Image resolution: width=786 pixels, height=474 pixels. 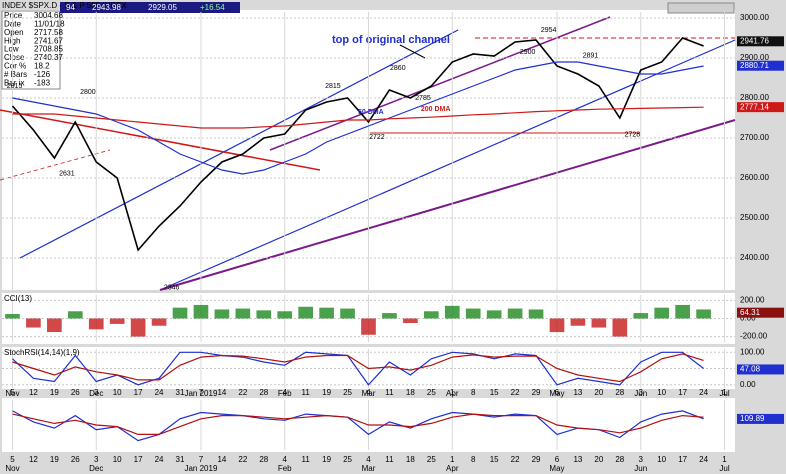 I want to click on info-label: Open, so click(x=14, y=32).